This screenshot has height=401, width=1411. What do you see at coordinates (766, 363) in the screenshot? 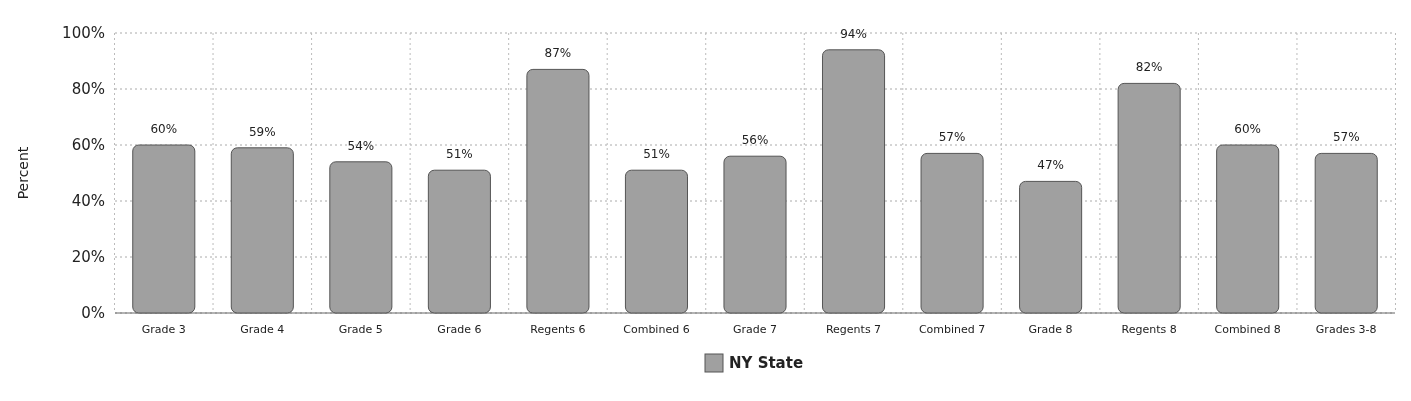
I see `legend-label: NY State` at bounding box center [766, 363].